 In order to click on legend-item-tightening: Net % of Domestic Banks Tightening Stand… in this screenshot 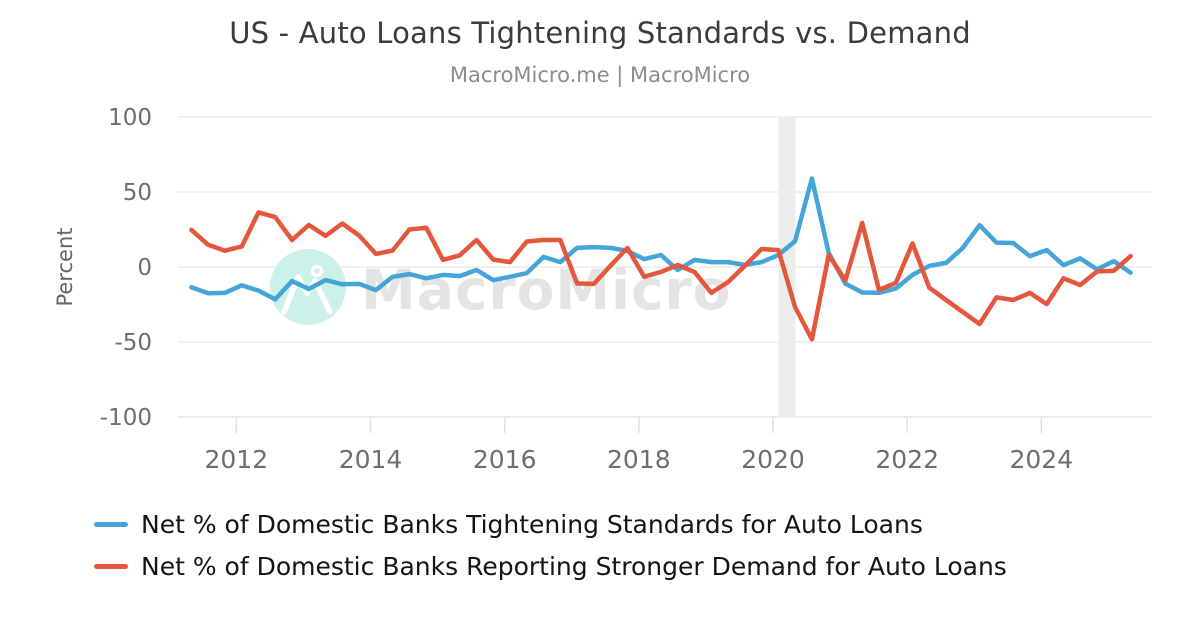, I will do `click(550, 524)`.